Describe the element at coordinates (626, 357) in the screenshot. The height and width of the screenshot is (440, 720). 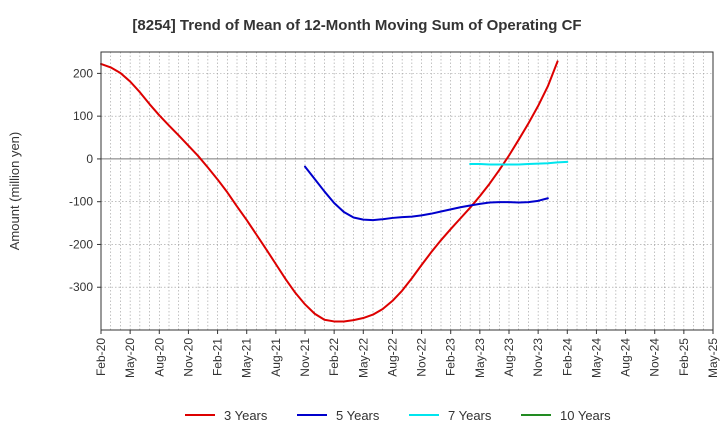
I see `x-tick-label: Aug-24` at that location.